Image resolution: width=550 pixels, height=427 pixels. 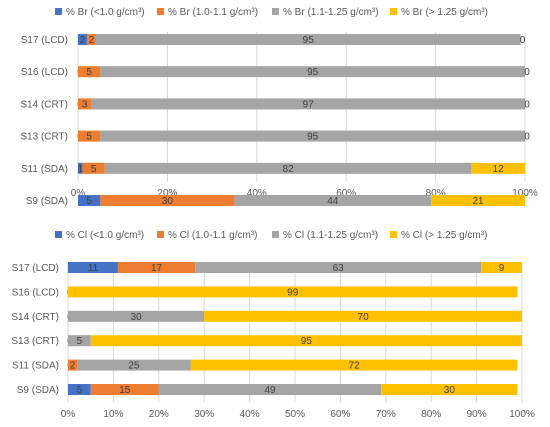 I want to click on data-label-0-3-2: 95, so click(x=313, y=137).